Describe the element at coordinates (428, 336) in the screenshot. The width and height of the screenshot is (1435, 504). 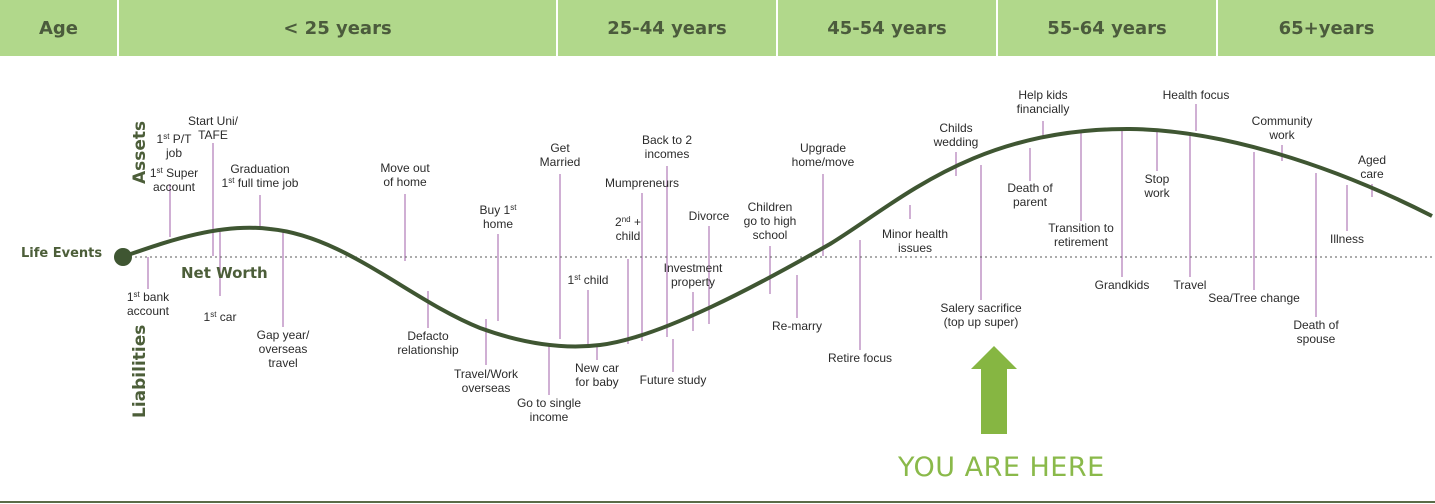
I see `defacto-line: Defacto` at that location.